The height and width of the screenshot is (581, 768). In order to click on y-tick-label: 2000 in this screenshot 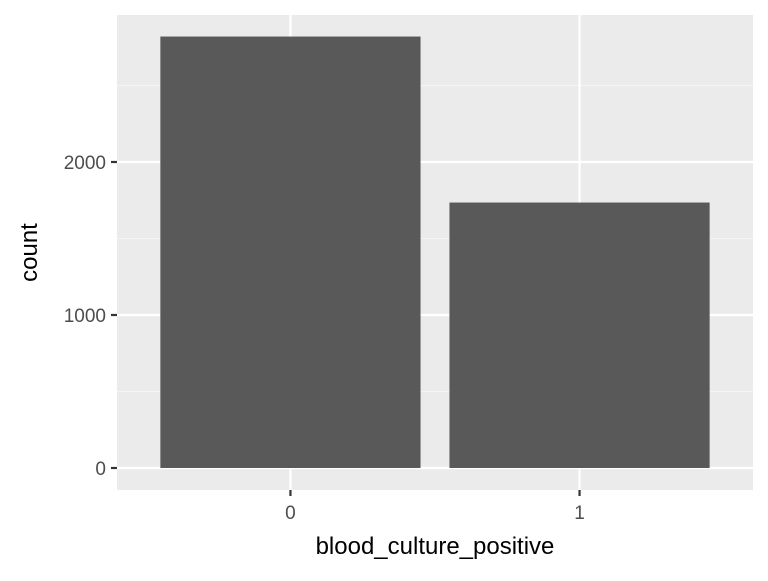, I will do `click(85, 163)`.